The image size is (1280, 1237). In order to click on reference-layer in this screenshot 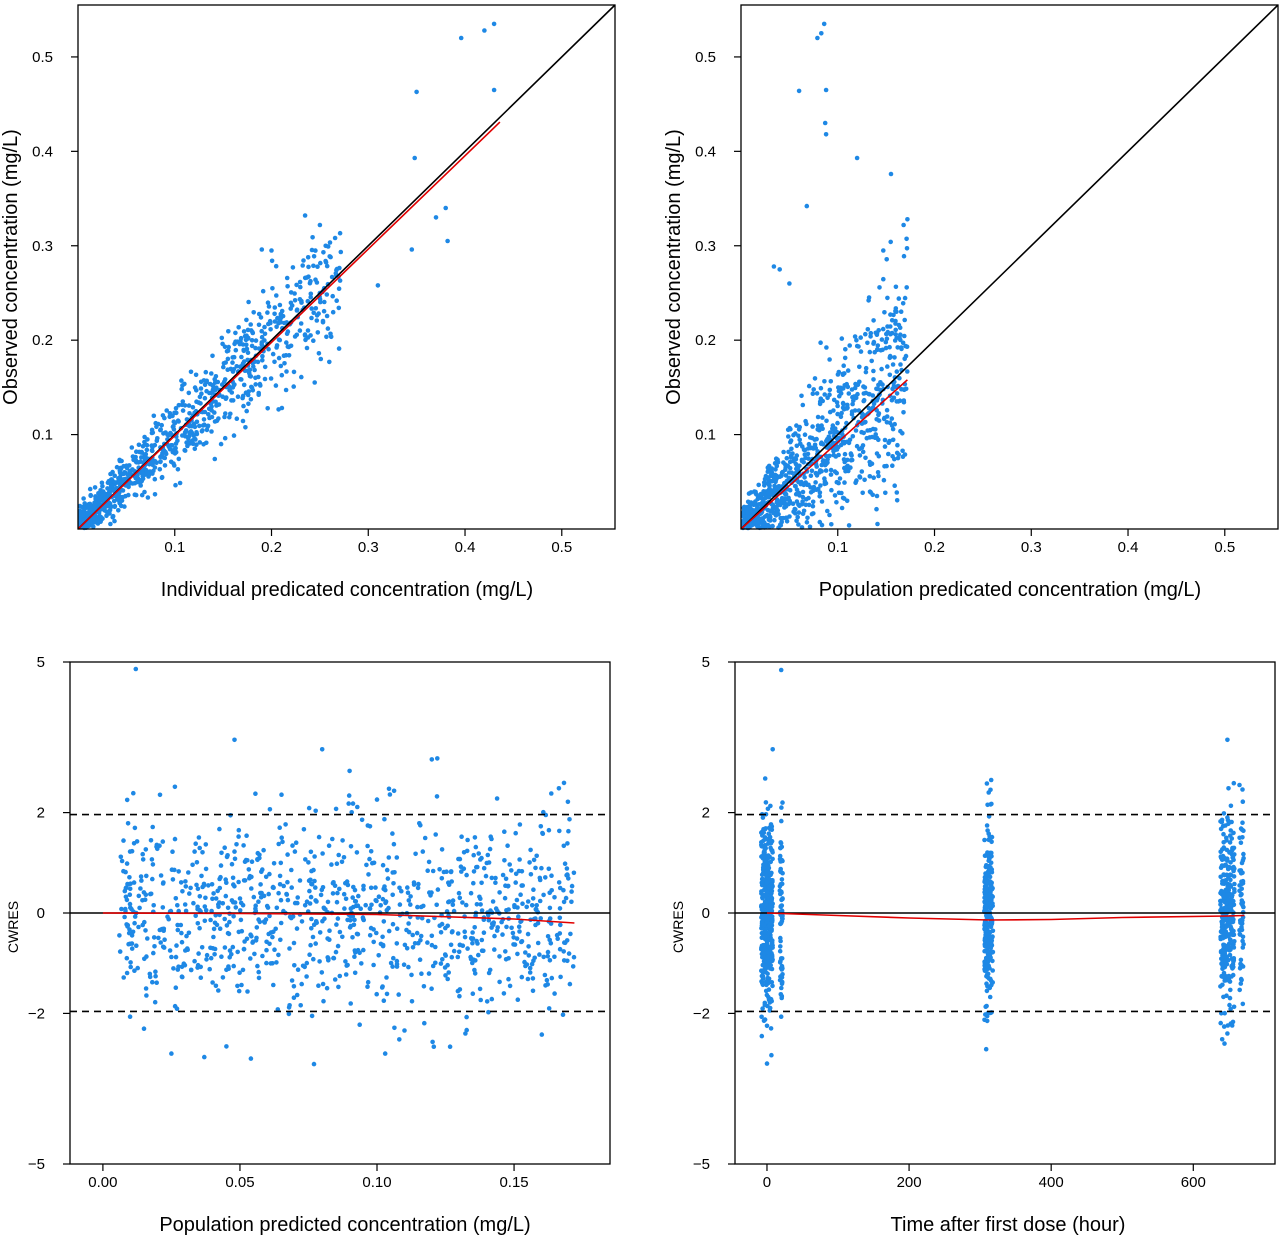, I will do `click(340, 913)`.